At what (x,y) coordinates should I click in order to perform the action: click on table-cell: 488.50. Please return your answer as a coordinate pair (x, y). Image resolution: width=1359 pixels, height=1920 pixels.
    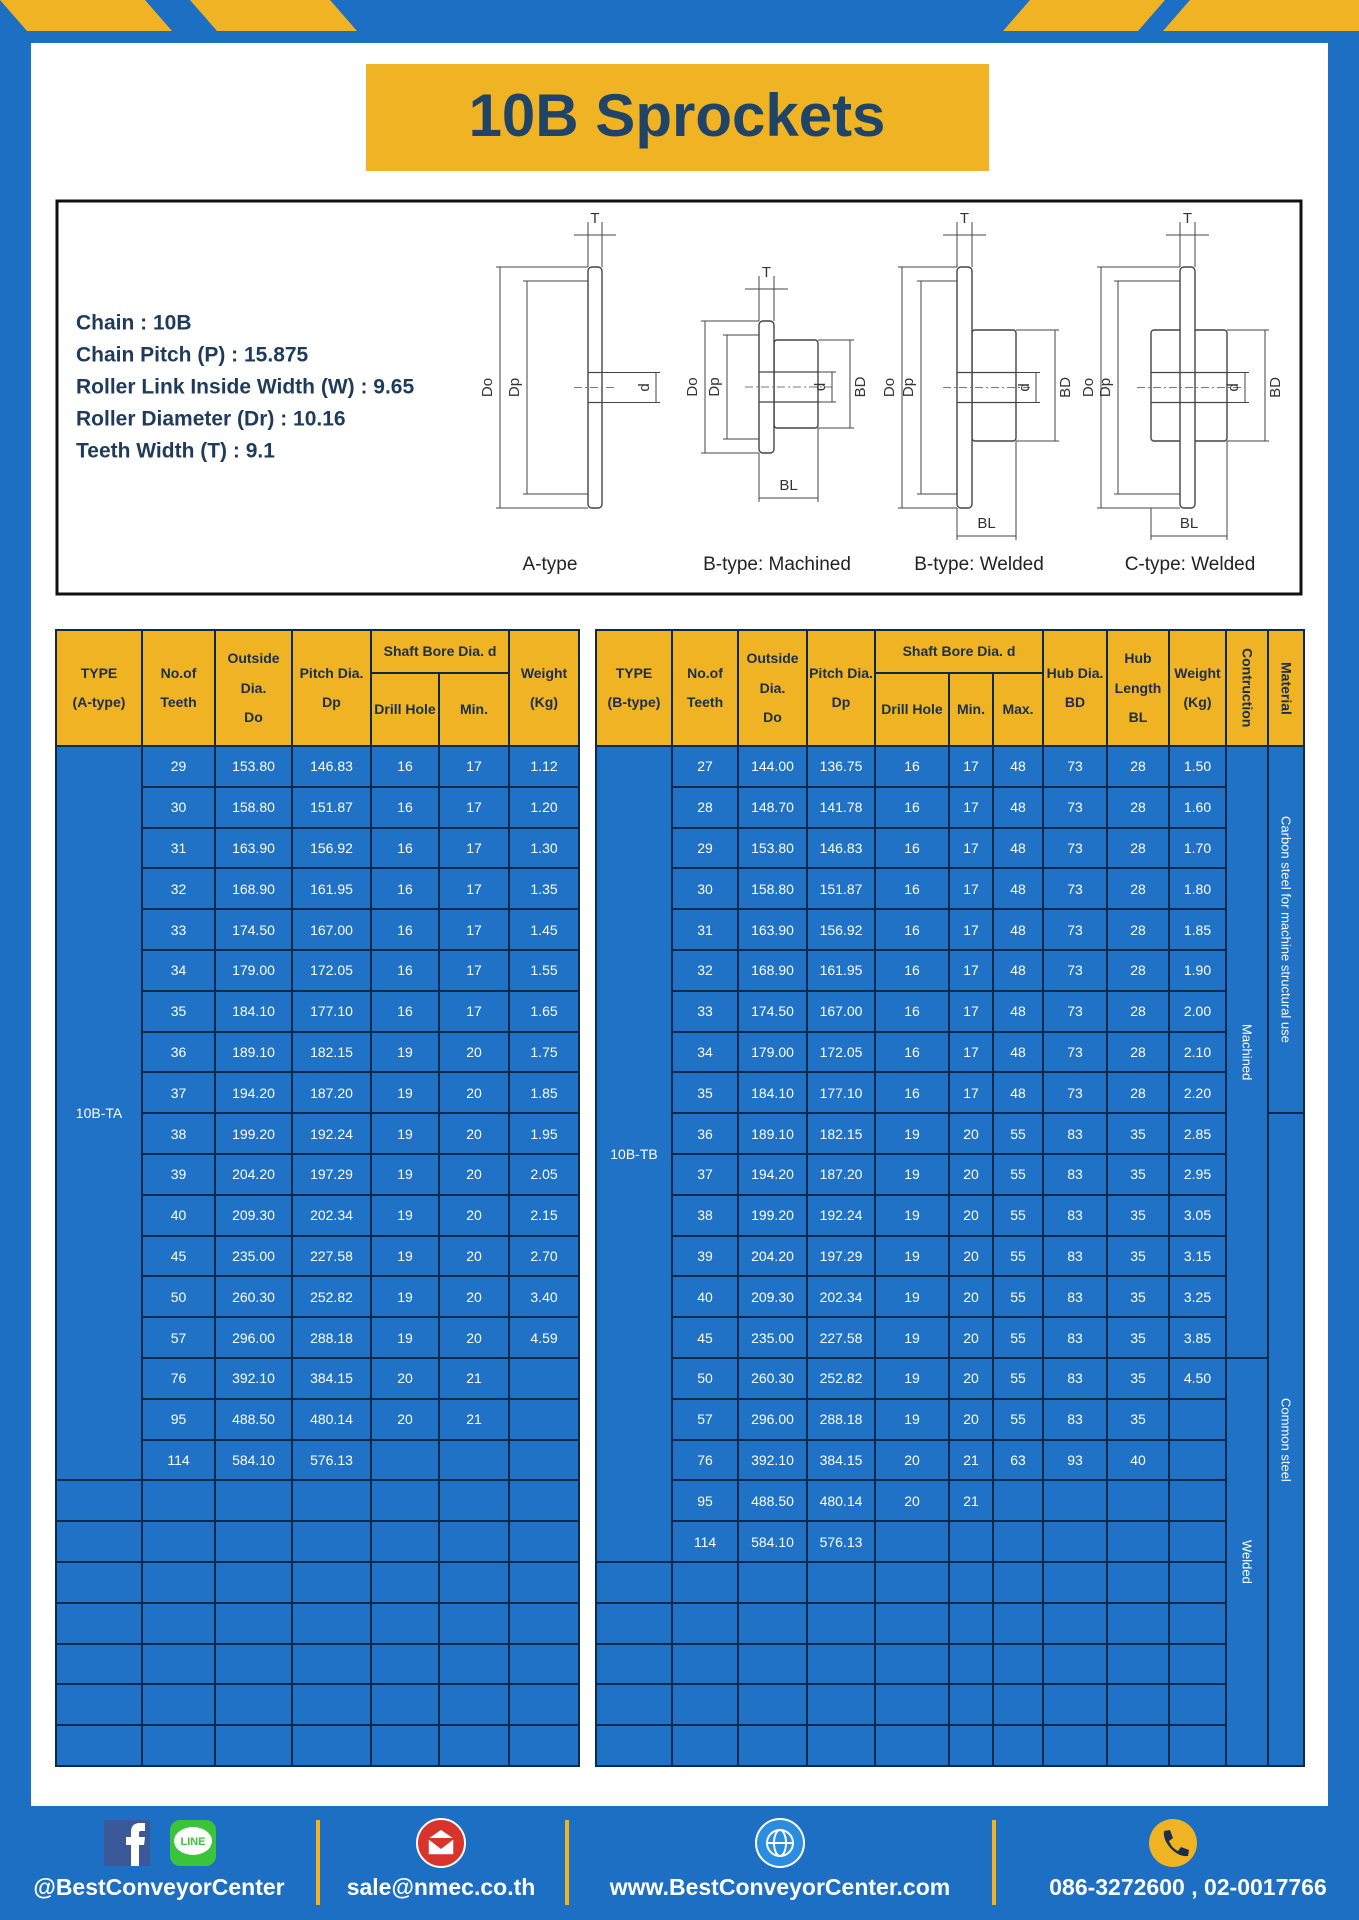
    Looking at the image, I should click on (772, 1501).